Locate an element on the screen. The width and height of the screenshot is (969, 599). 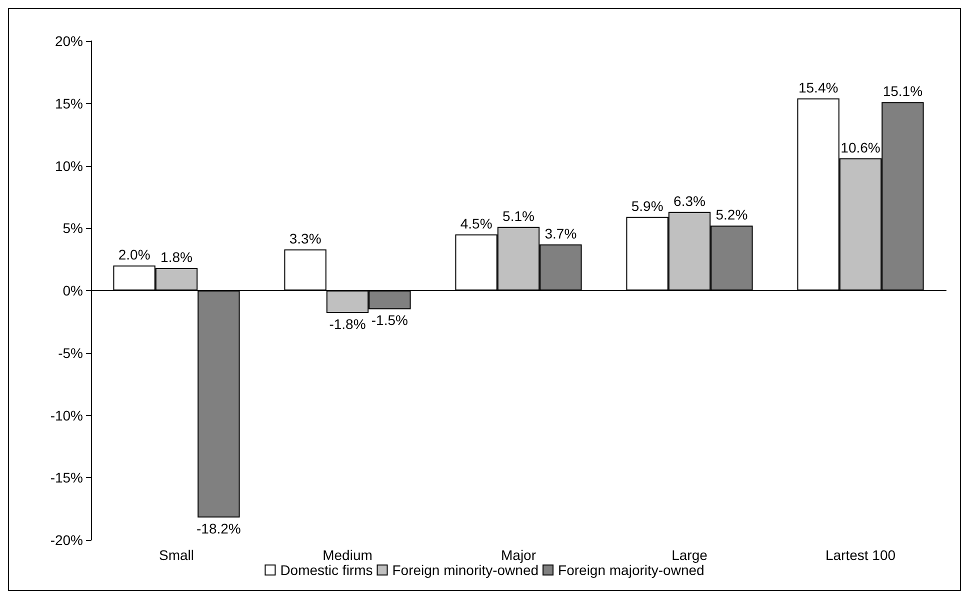
data-label: 4.5% is located at coordinates (476, 223).